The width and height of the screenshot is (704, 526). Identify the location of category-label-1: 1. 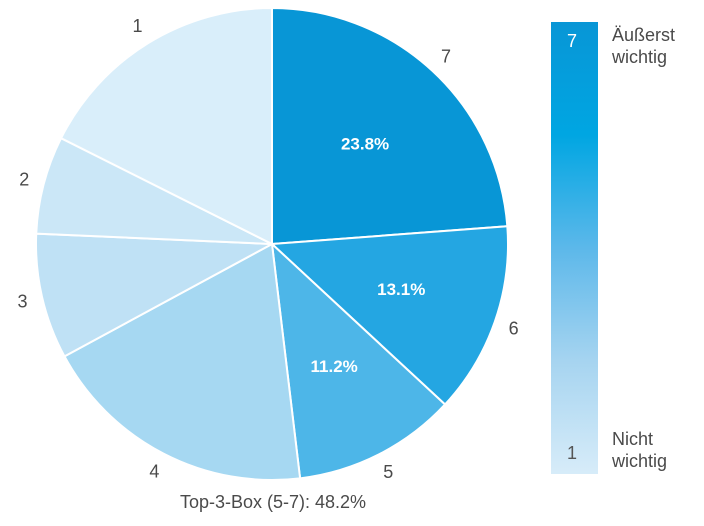
(138, 26).